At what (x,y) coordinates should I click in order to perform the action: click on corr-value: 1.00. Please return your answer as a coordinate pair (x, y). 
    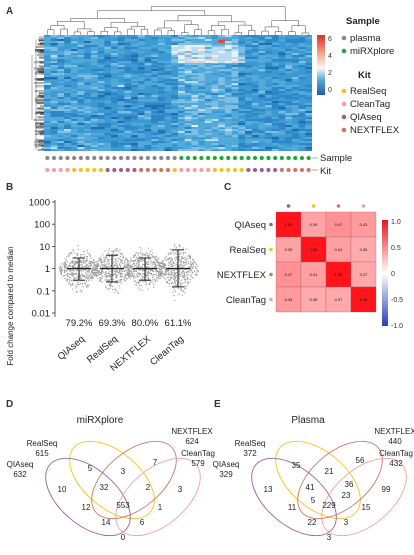
    Looking at the image, I should click on (289, 224).